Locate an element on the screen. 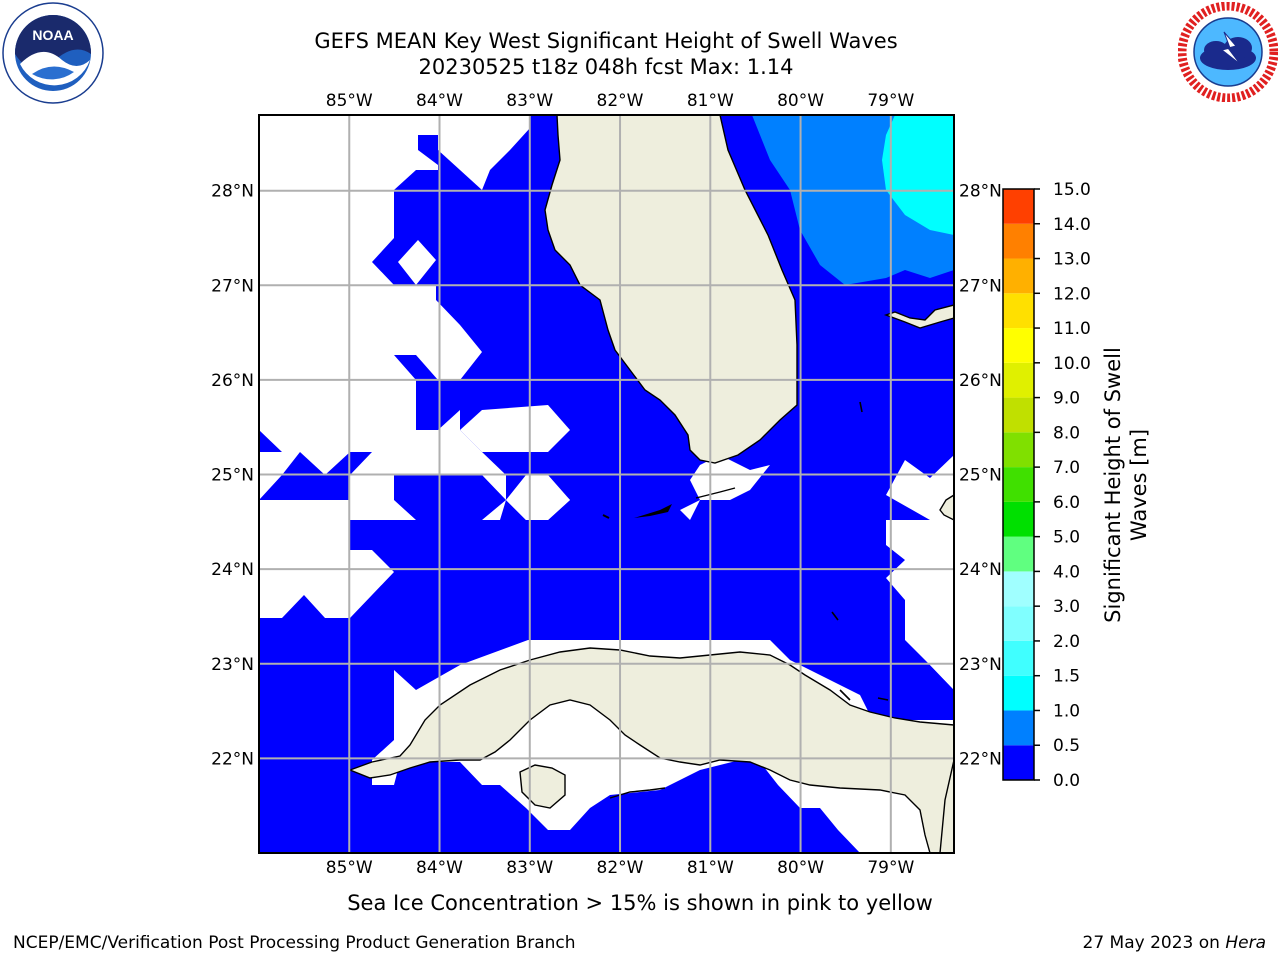 The height and width of the screenshot is (960, 1280). lat-label-left: 22°N is located at coordinates (232, 759).